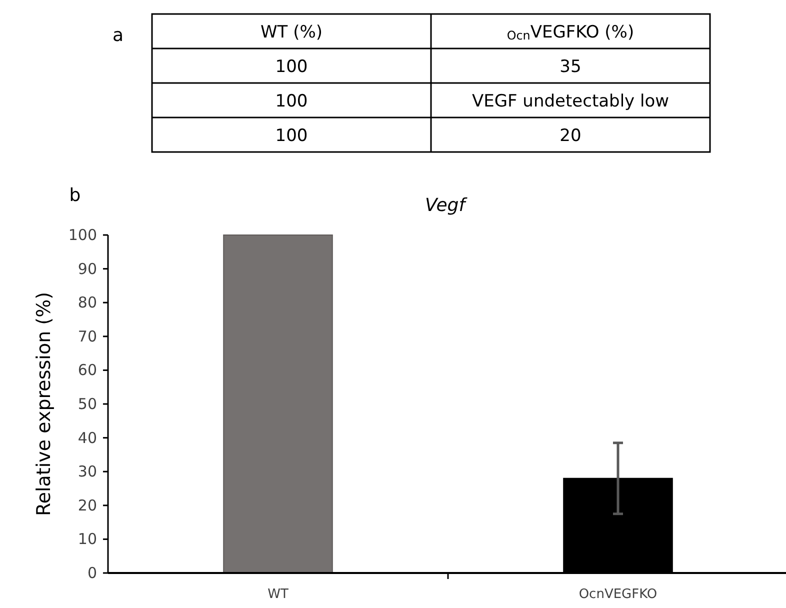 The width and height of the screenshot is (786, 608). What do you see at coordinates (571, 136) in the screenshot?
I see `text: 20` at bounding box center [571, 136].